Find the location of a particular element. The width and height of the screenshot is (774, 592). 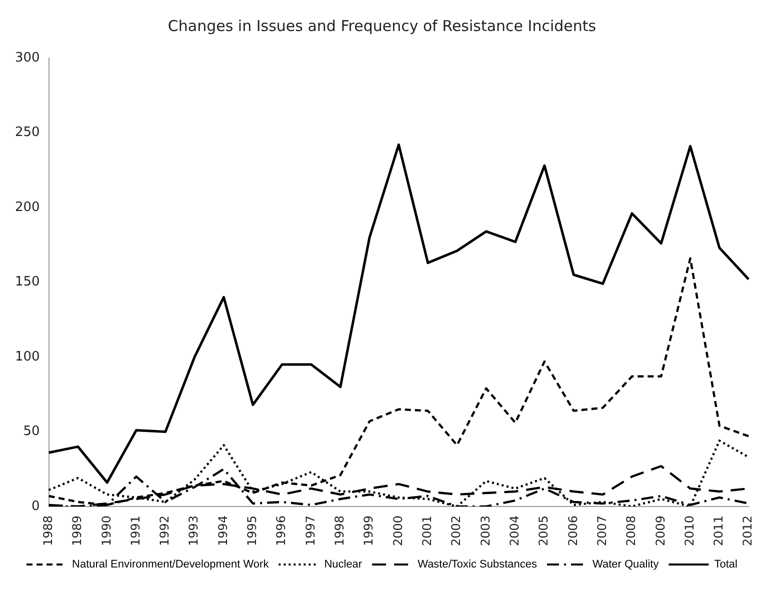

x-tick-label: 2012 is located at coordinates (747, 530).